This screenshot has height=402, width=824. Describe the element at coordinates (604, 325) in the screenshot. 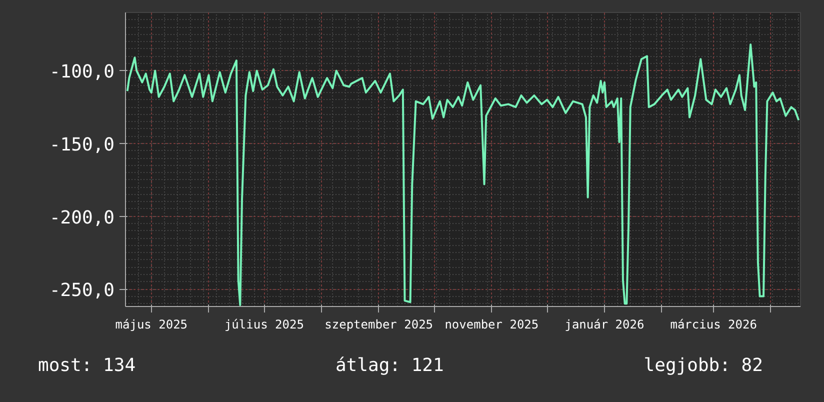

I see `x-tick-label: január 2026` at that location.